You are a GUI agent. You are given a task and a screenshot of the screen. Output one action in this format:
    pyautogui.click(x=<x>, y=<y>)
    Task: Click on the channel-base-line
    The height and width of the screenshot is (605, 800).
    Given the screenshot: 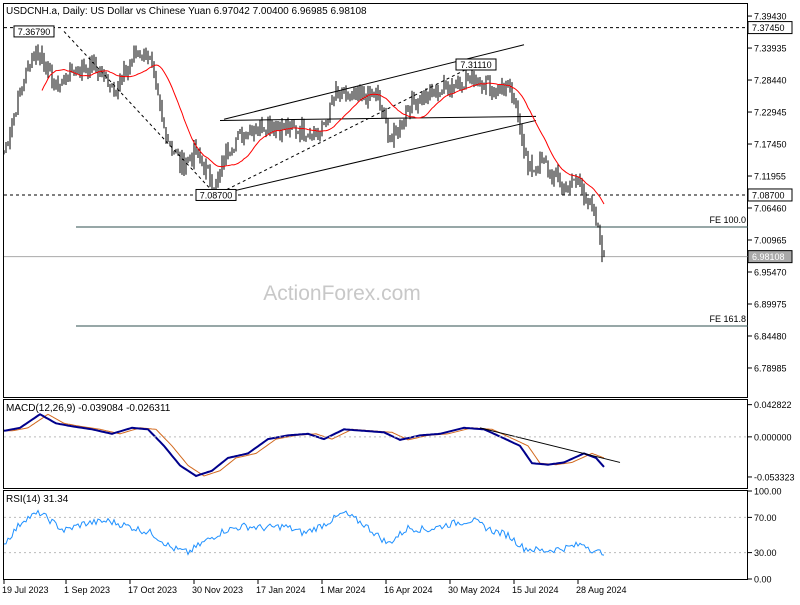 What is the action you would take?
    pyautogui.click(x=376, y=157)
    